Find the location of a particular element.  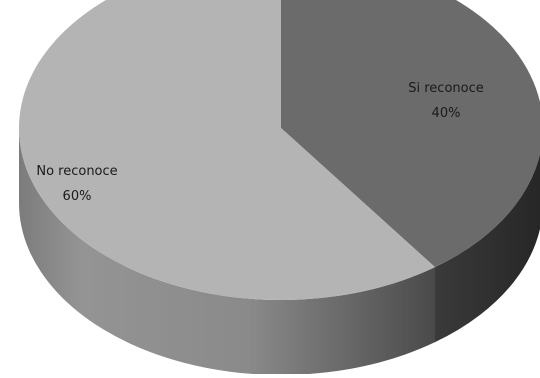

slice-value-label-0: 40% is located at coordinates (446, 113).